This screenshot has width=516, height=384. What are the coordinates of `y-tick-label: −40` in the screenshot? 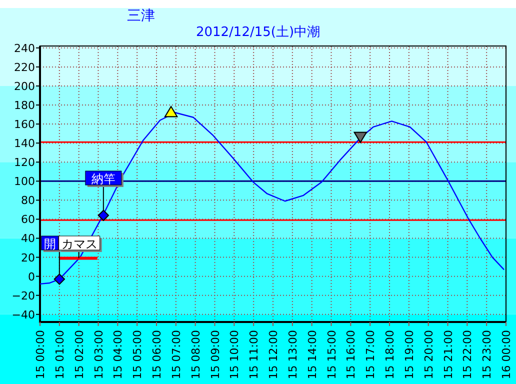 It's located at (23, 315).